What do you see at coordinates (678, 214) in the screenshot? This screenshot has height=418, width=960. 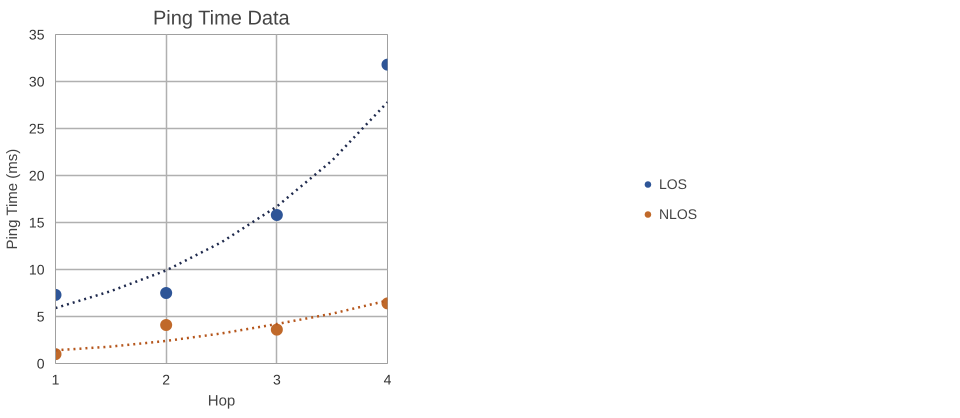 I see `legend-label: NLOS` at bounding box center [678, 214].